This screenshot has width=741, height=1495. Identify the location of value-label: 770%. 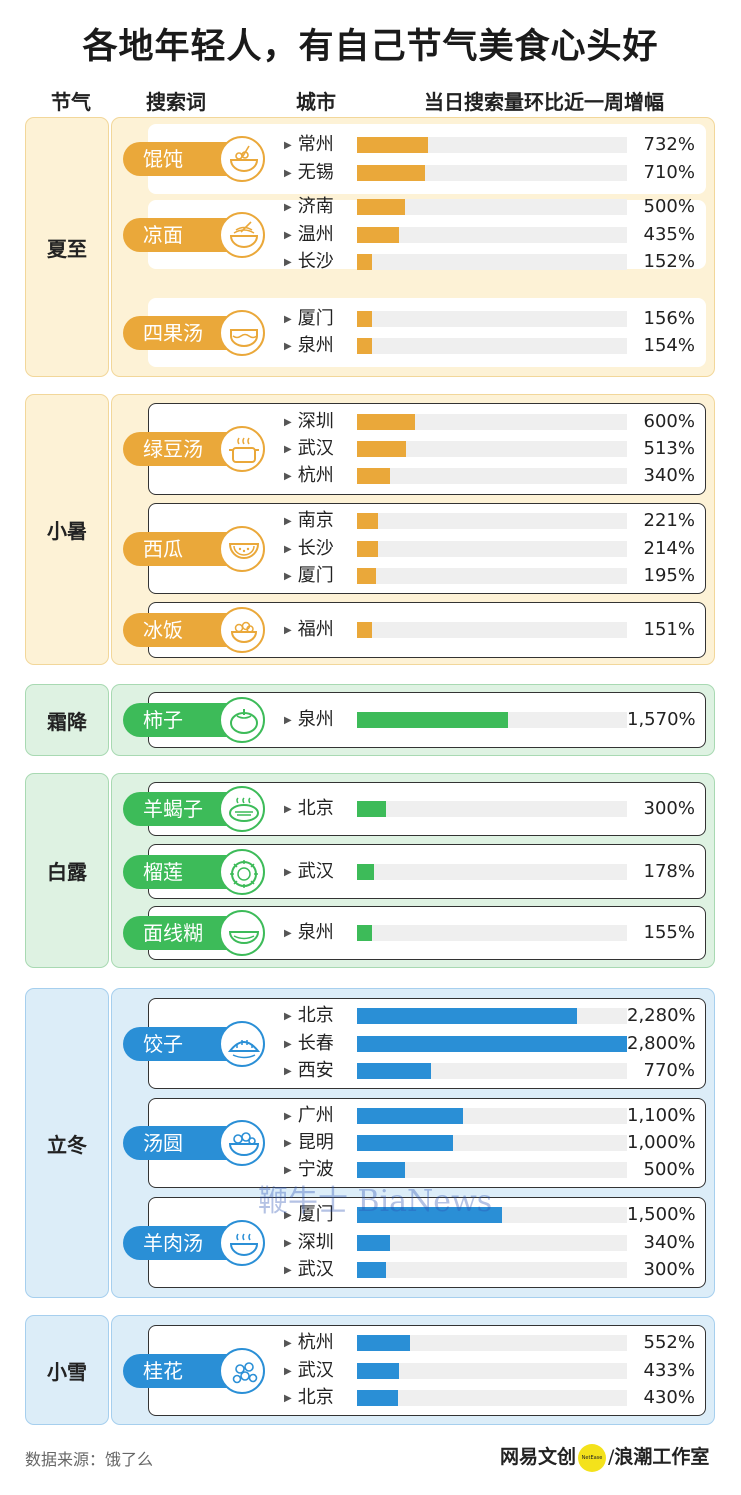
(669, 1070).